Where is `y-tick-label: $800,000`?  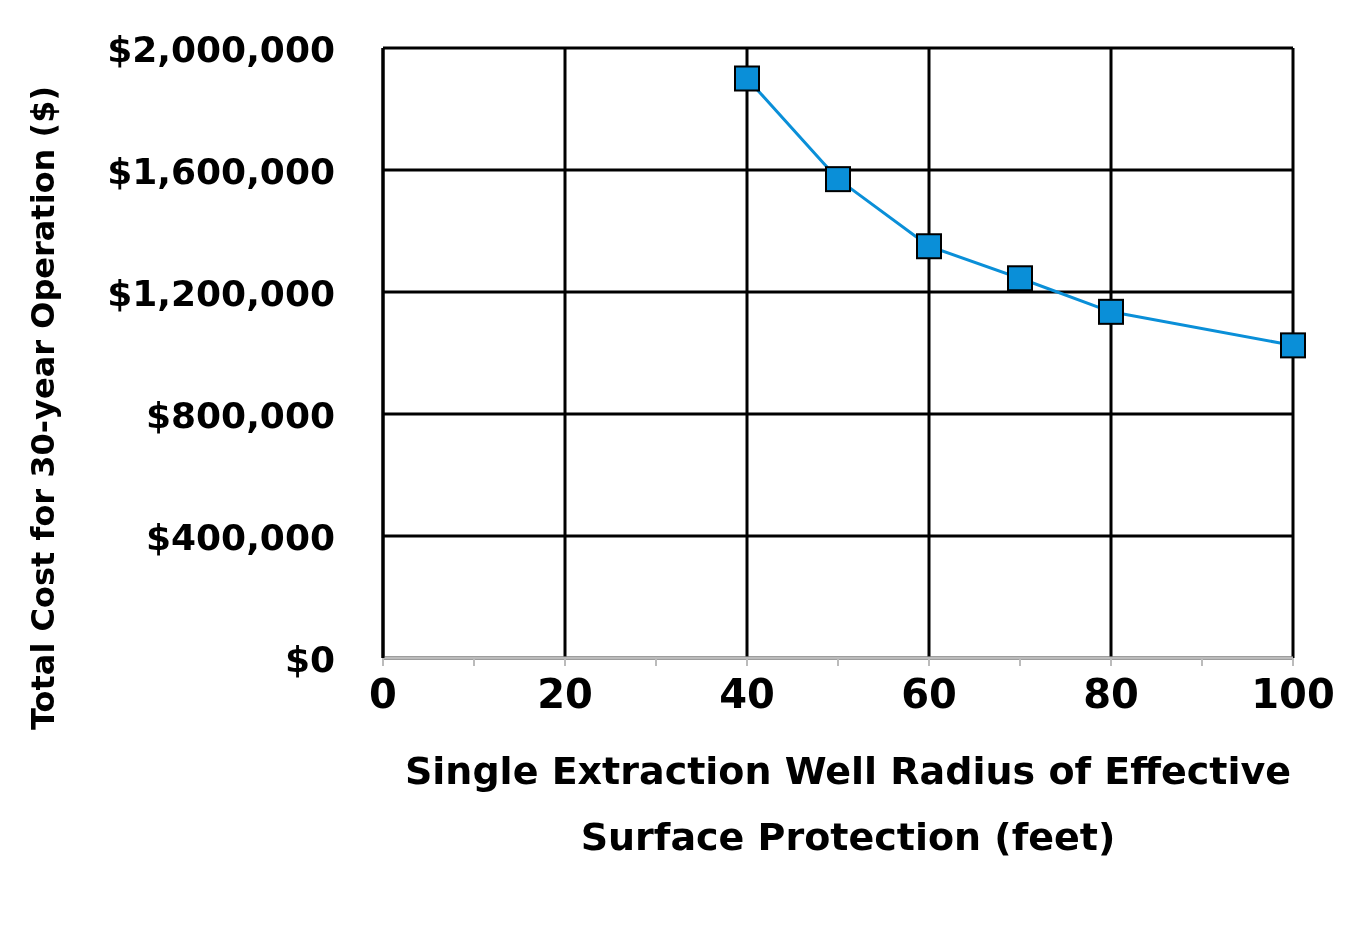
y-tick-label: $800,000 is located at coordinates (240, 415).